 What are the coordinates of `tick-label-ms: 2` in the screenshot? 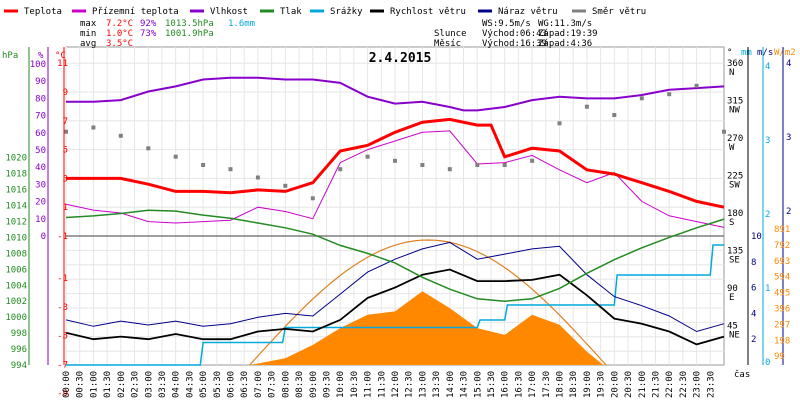 It's located at (753, 340).